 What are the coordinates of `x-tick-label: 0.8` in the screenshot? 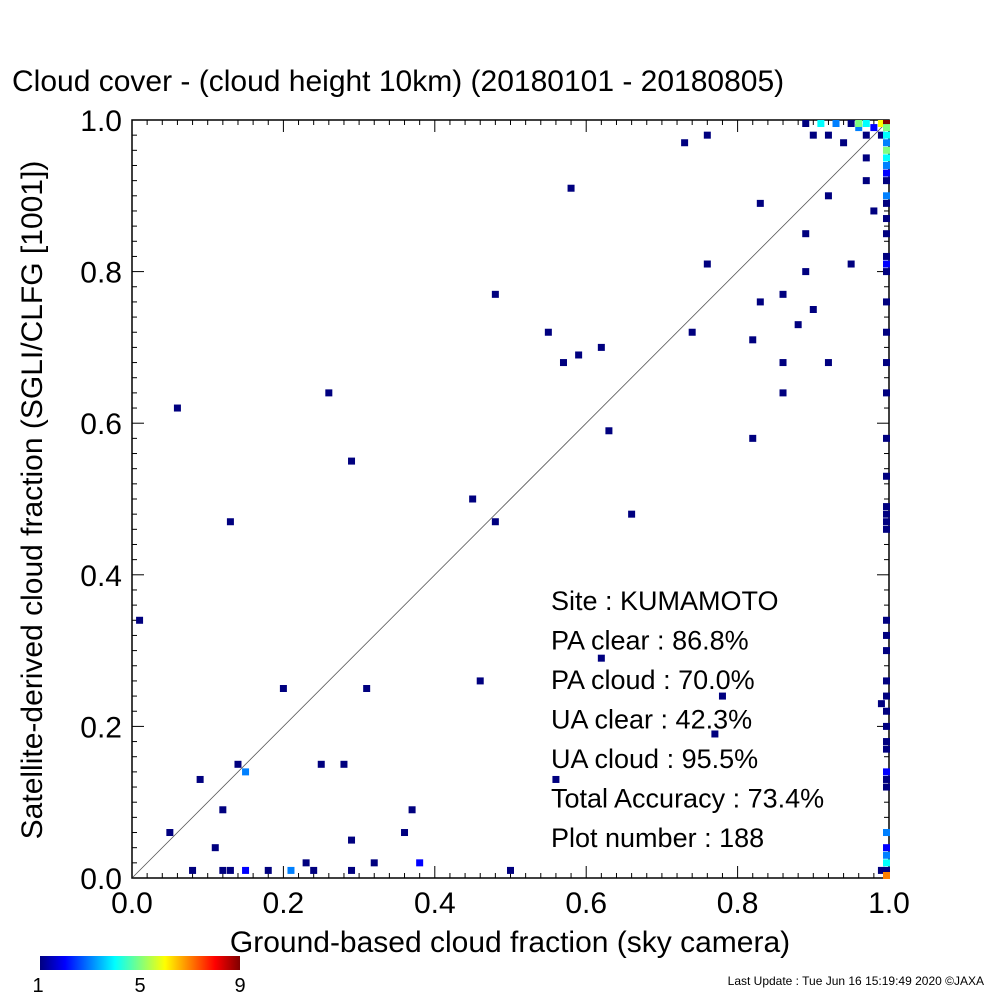 It's located at (738, 903).